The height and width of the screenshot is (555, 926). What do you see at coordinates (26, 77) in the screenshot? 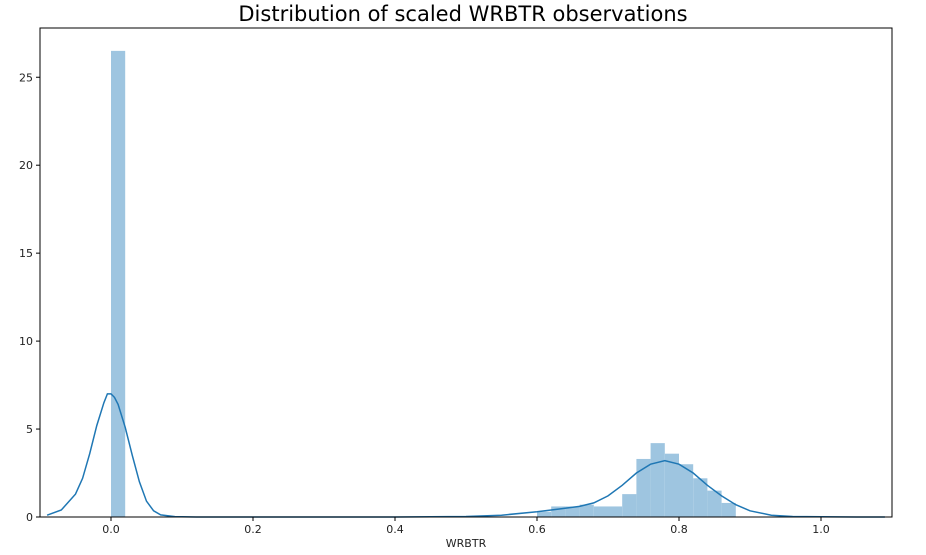
I see `y-tick-label: 25` at bounding box center [26, 77].